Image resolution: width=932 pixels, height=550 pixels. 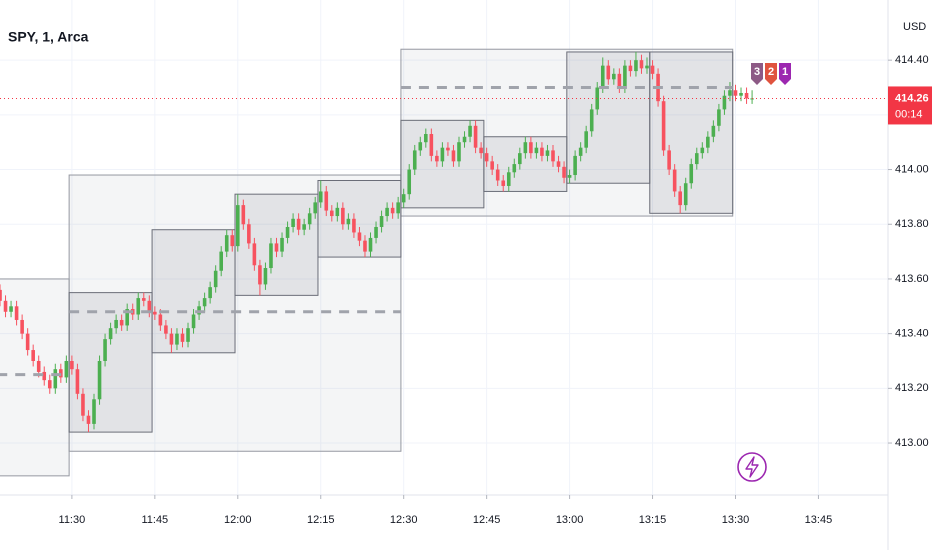 I want to click on x-tick-label: 13:00, so click(x=570, y=520).